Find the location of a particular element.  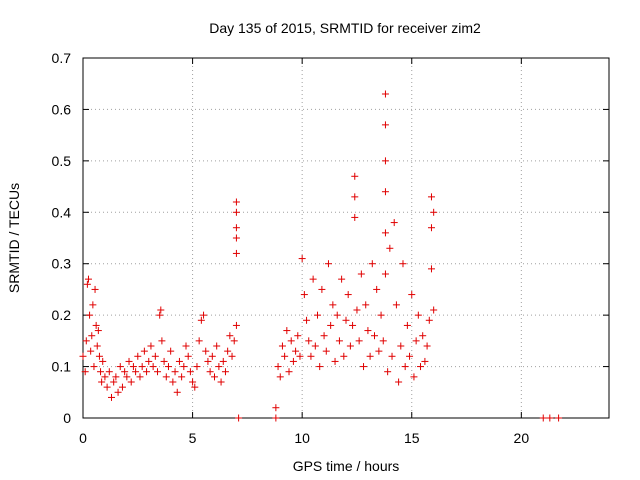

y-tick-label: 0.1 is located at coordinates (62, 367).